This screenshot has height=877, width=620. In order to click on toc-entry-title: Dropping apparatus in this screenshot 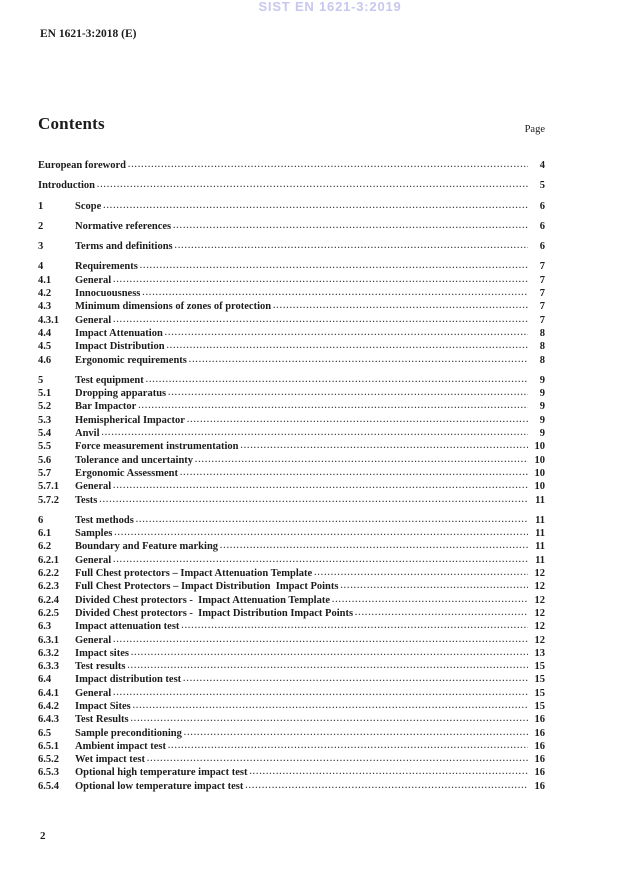, I will do `click(121, 394)`.